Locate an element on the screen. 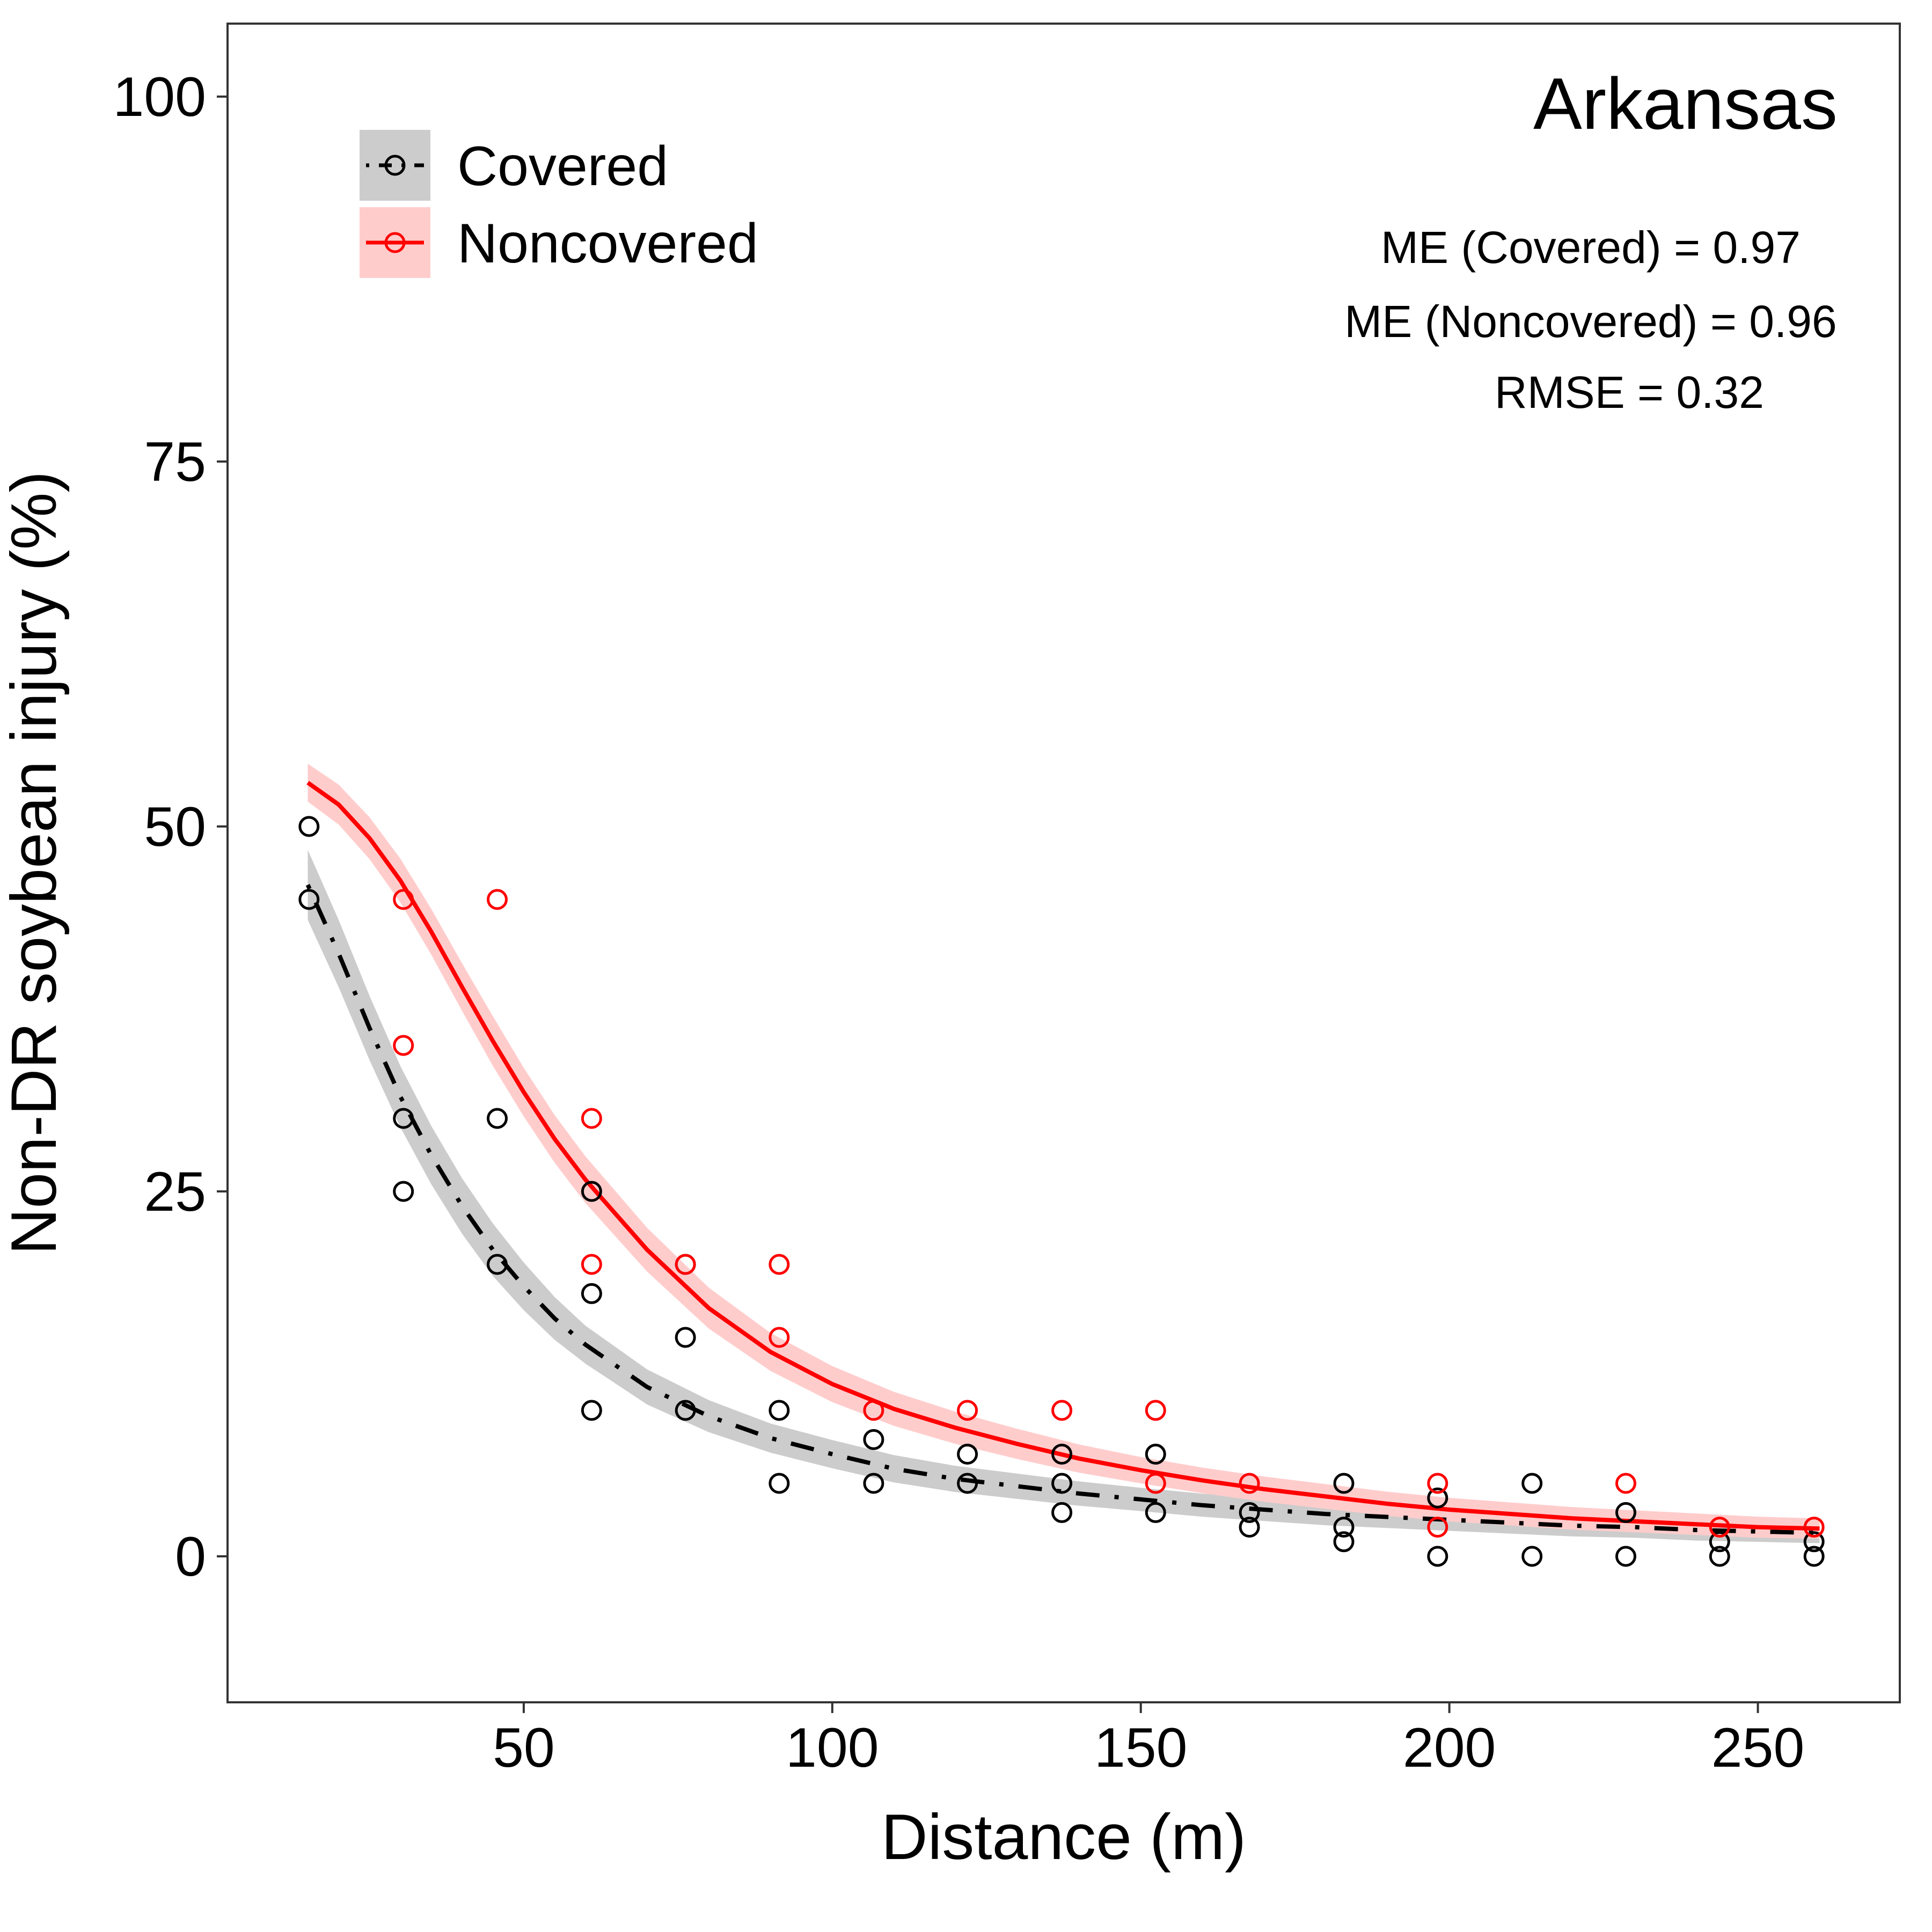 The image size is (1932, 1932). x-tick-label: 100 is located at coordinates (832, 1748).